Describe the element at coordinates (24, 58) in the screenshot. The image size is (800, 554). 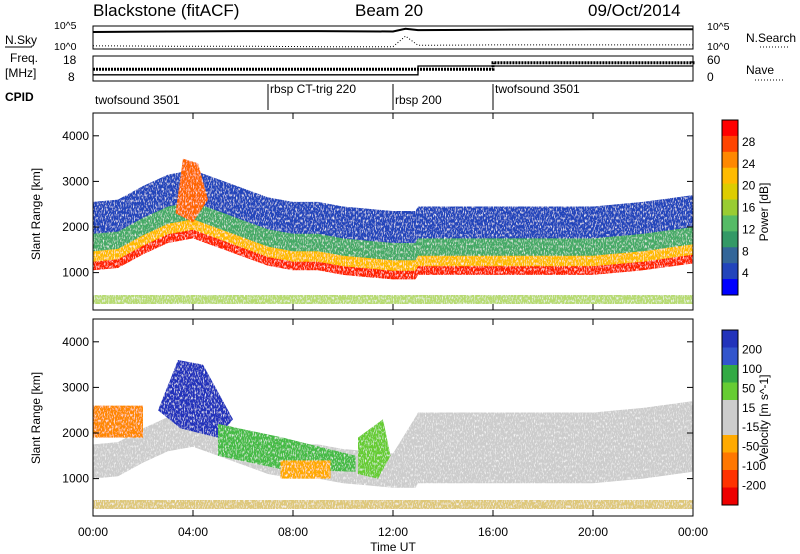
I see `freq-label-line1: Freq.` at that location.